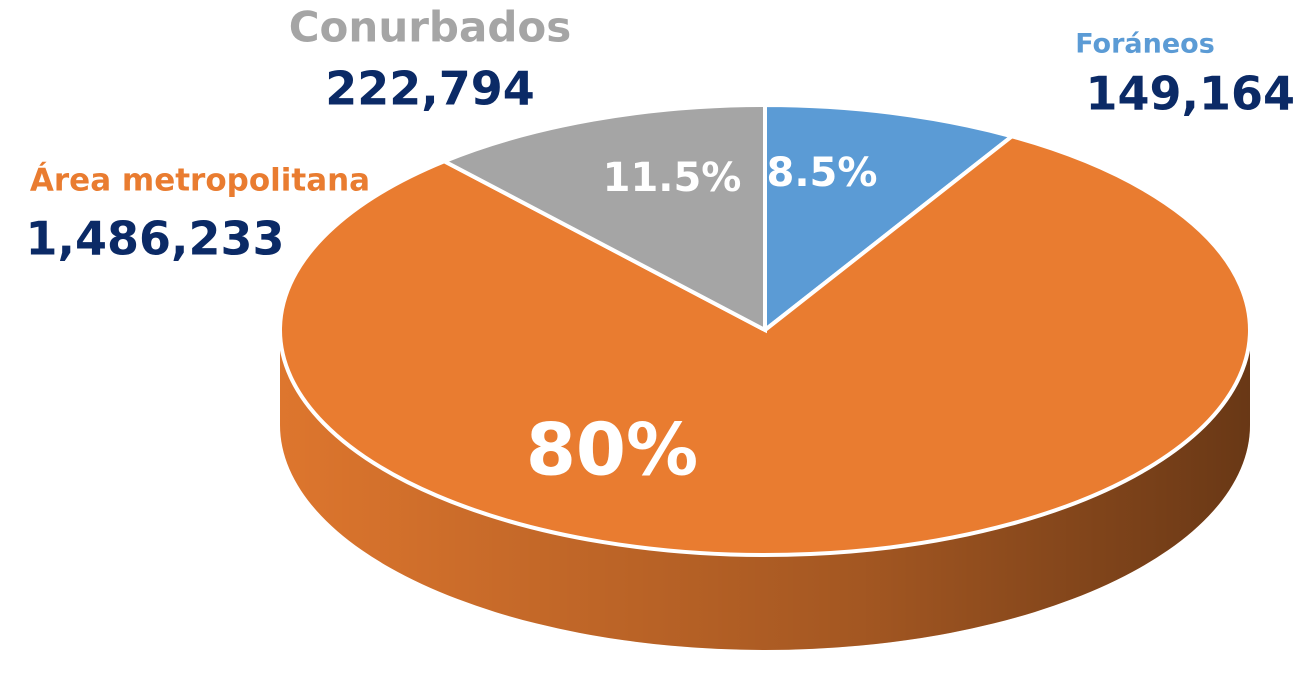 This screenshot has width=1301, height=698. I want to click on value-label: 11.5%, so click(672, 178).